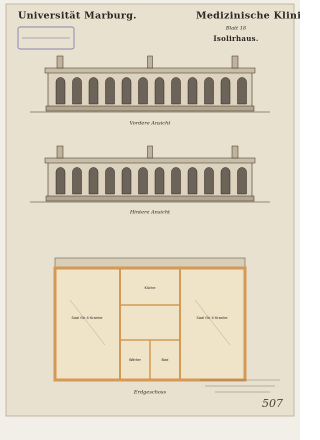  I want to click on right-title: Medizinische Klinik., so click(248, 16).